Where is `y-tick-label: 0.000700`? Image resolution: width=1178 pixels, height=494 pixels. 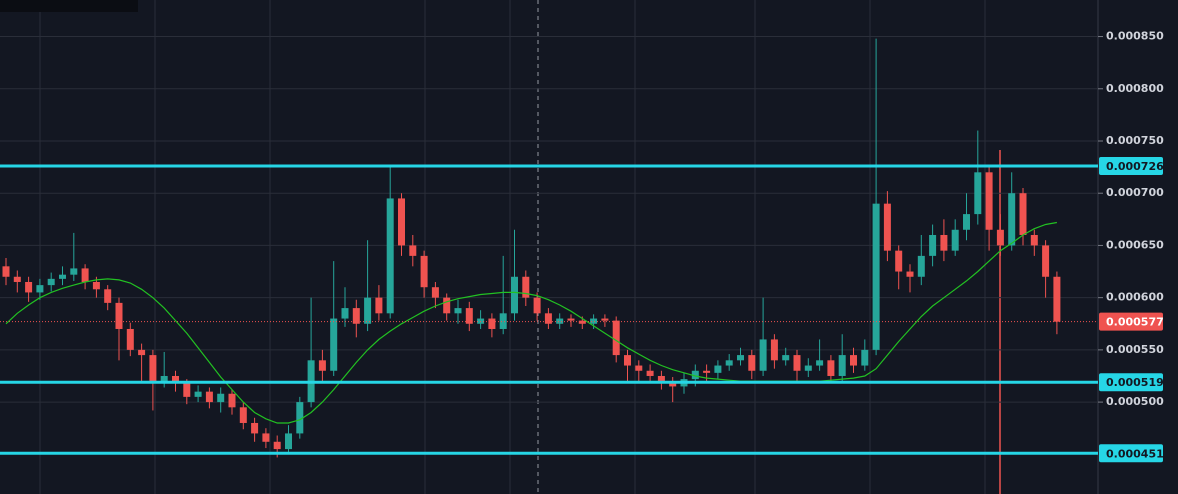 y-tick-label: 0.000700 is located at coordinates (1135, 192).